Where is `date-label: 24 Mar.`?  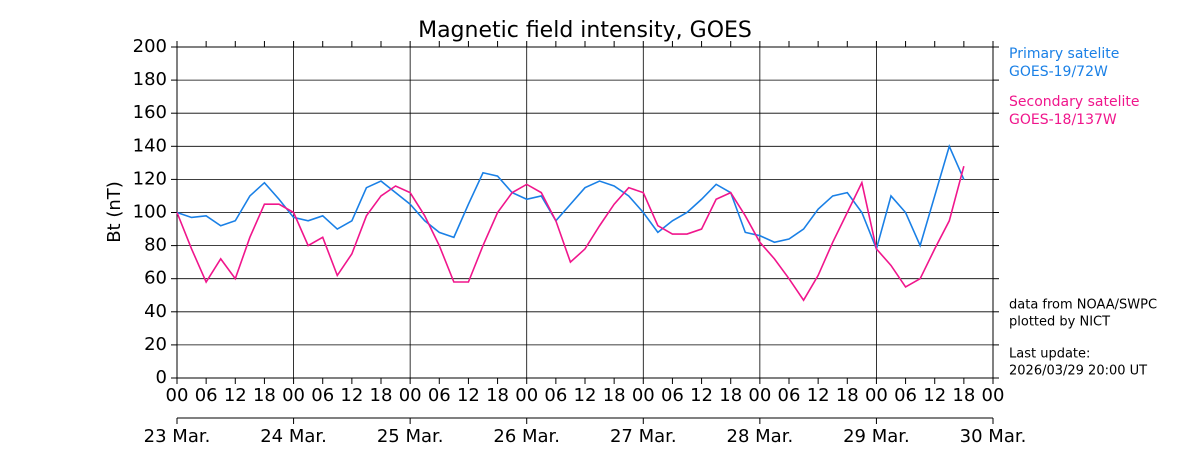 date-label: 24 Mar. is located at coordinates (293, 436).